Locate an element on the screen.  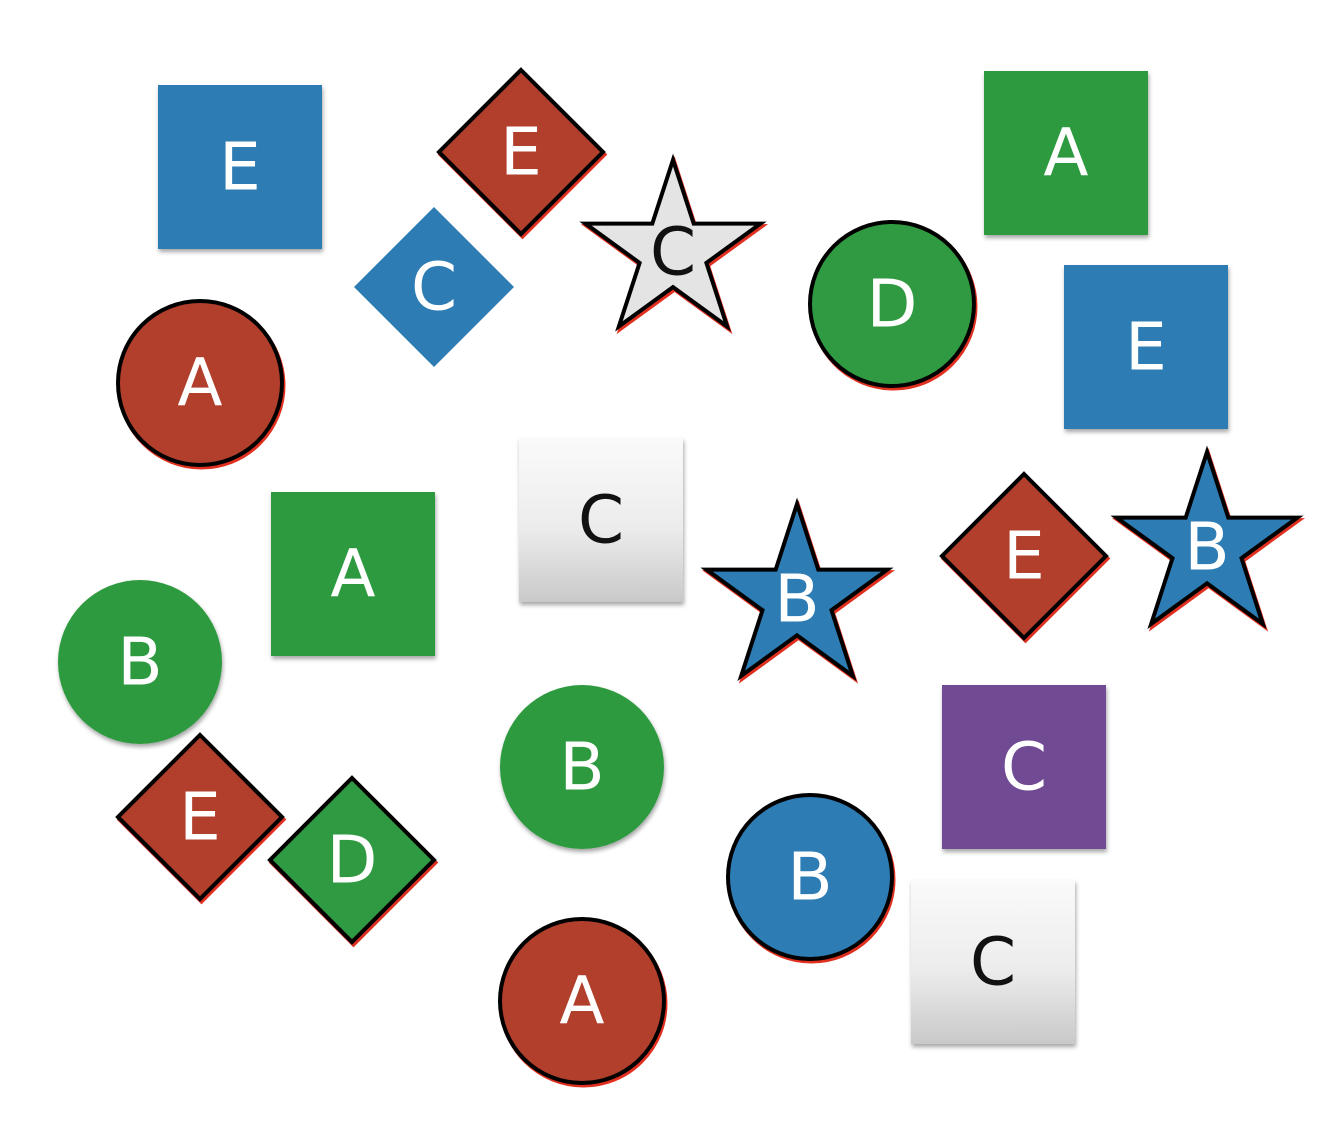
diamond-shape: D is located at coordinates (353, 861).